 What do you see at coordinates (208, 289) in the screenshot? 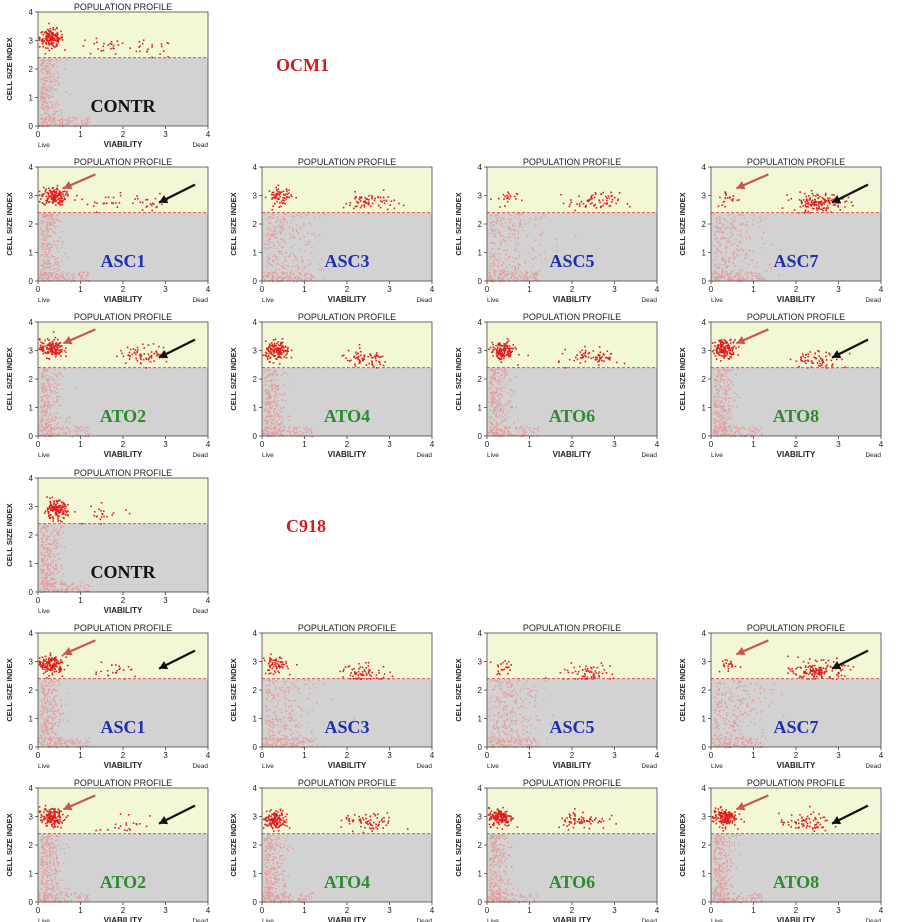
I see `x-tick-label: 4` at bounding box center [208, 289].